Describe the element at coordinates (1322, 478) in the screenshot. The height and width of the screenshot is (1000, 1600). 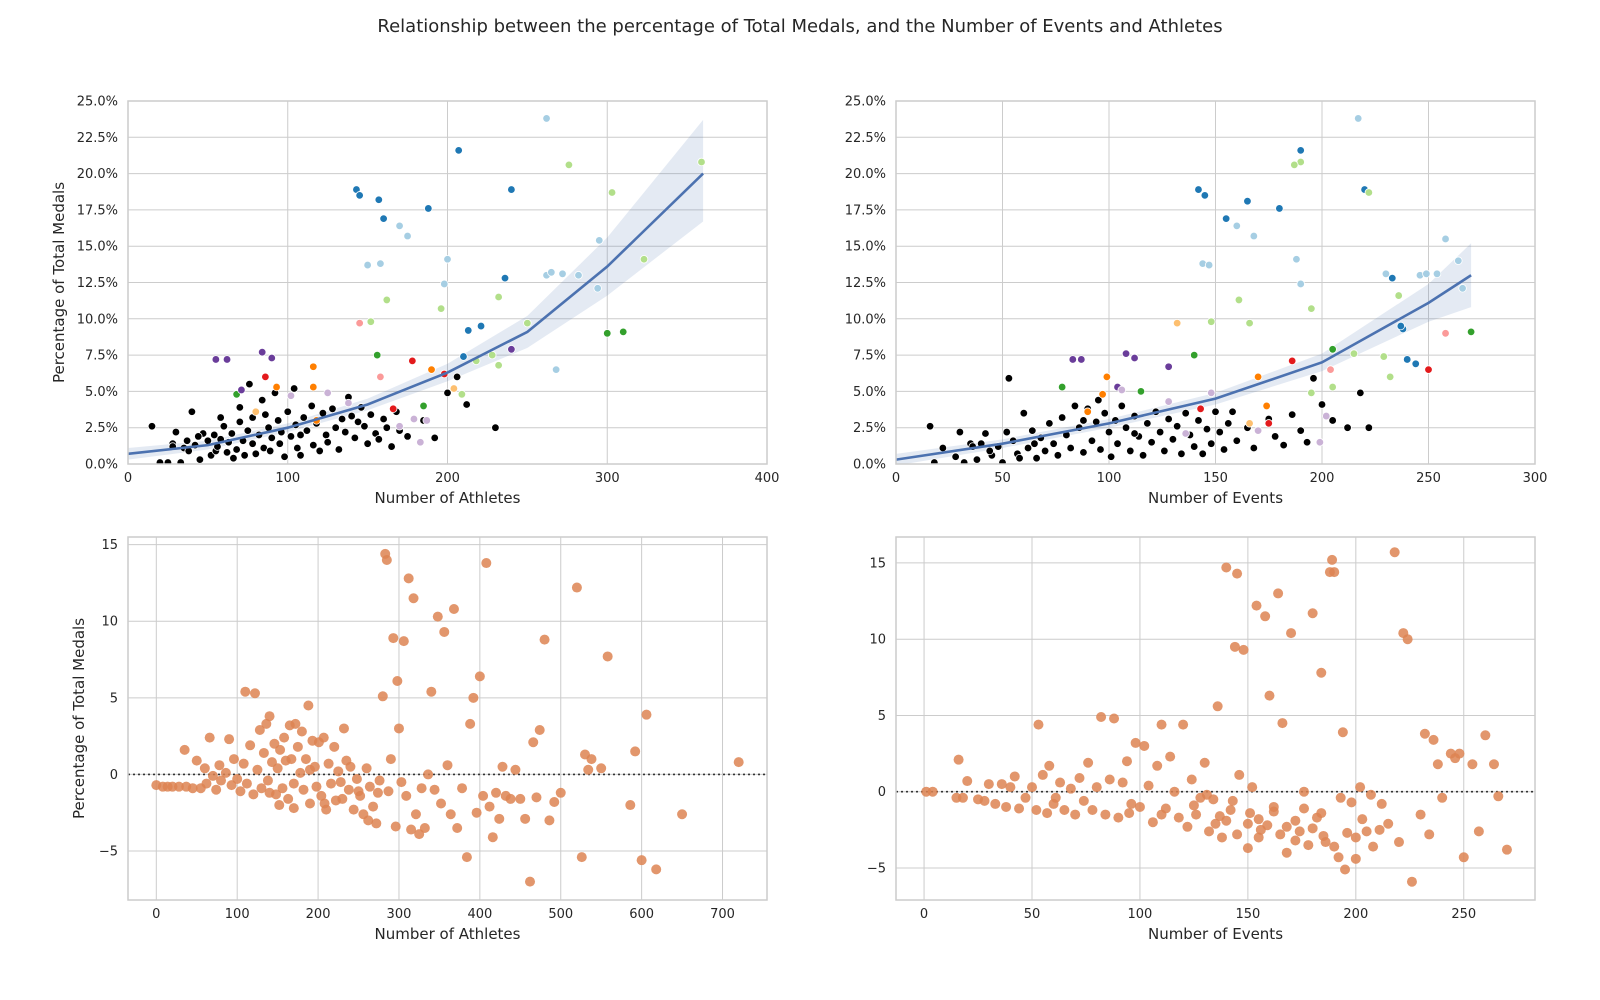
I see `x-tick-label: 200` at that location.